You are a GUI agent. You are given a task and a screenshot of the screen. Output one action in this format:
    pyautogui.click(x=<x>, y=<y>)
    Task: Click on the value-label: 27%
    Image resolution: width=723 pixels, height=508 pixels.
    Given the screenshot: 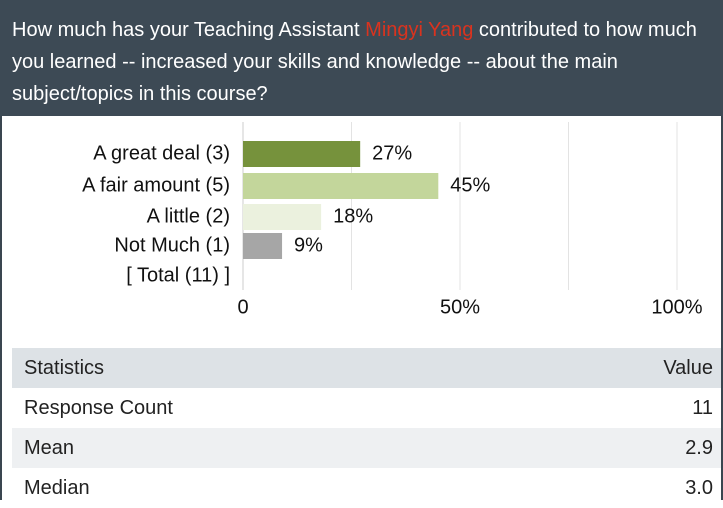 What is the action you would take?
    pyautogui.click(x=392, y=153)
    